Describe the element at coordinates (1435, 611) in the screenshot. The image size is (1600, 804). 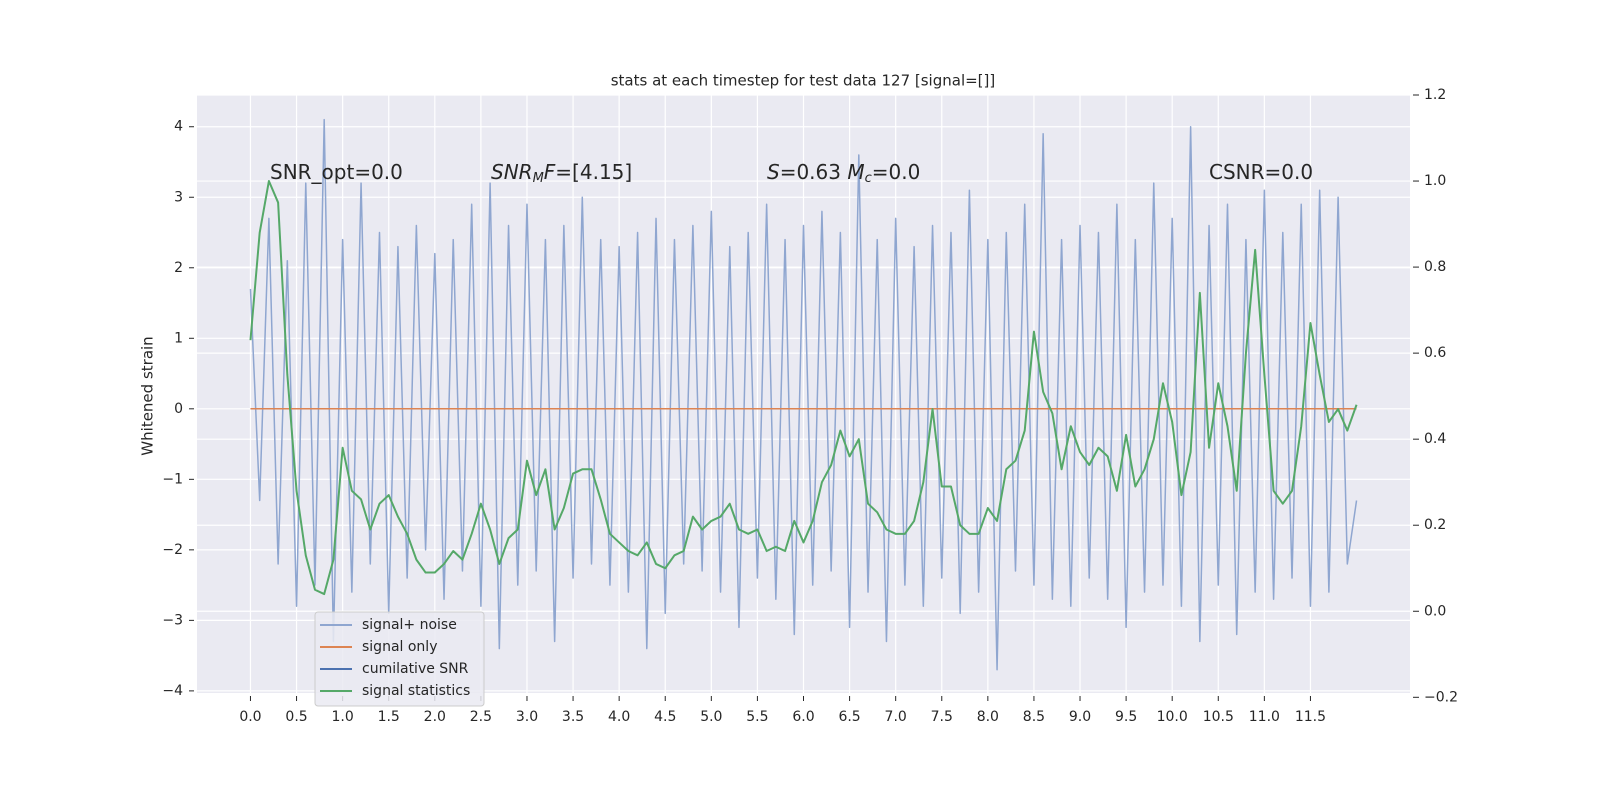
I see `y2-tick-label: 0.0` at that location.